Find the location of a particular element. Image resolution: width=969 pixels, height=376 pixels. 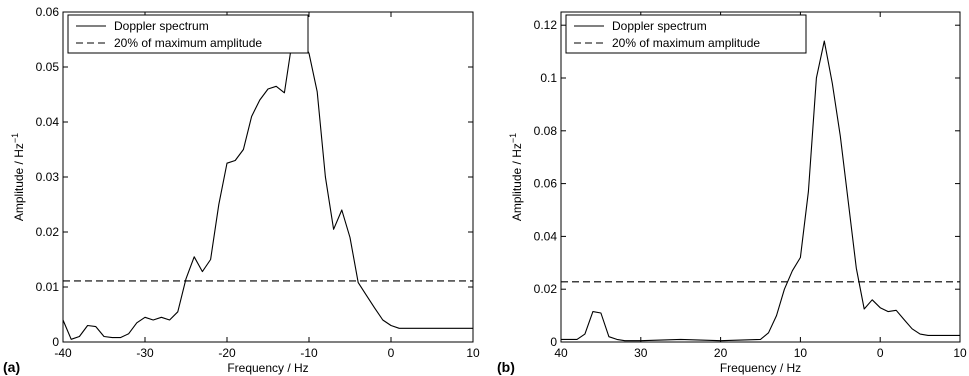

chart-b-legend-label: 20% of maximum amplitude is located at coordinates (686, 43).